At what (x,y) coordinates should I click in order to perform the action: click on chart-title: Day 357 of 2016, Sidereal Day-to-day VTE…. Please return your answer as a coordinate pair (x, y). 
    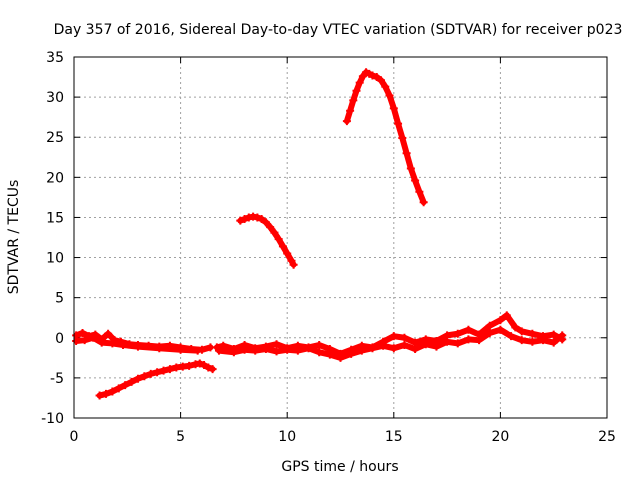
    Looking at the image, I should click on (338, 30).